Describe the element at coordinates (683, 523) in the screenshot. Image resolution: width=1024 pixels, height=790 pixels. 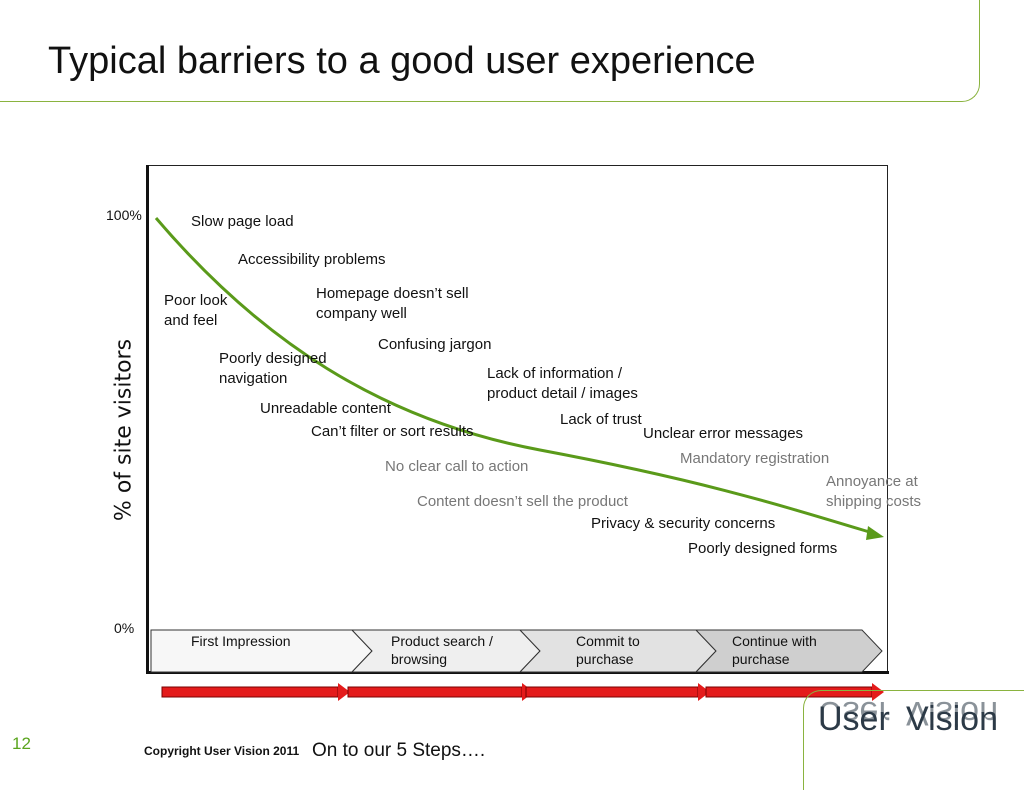
I see `barrier-privacy-security: Privacy & security concerns` at that location.